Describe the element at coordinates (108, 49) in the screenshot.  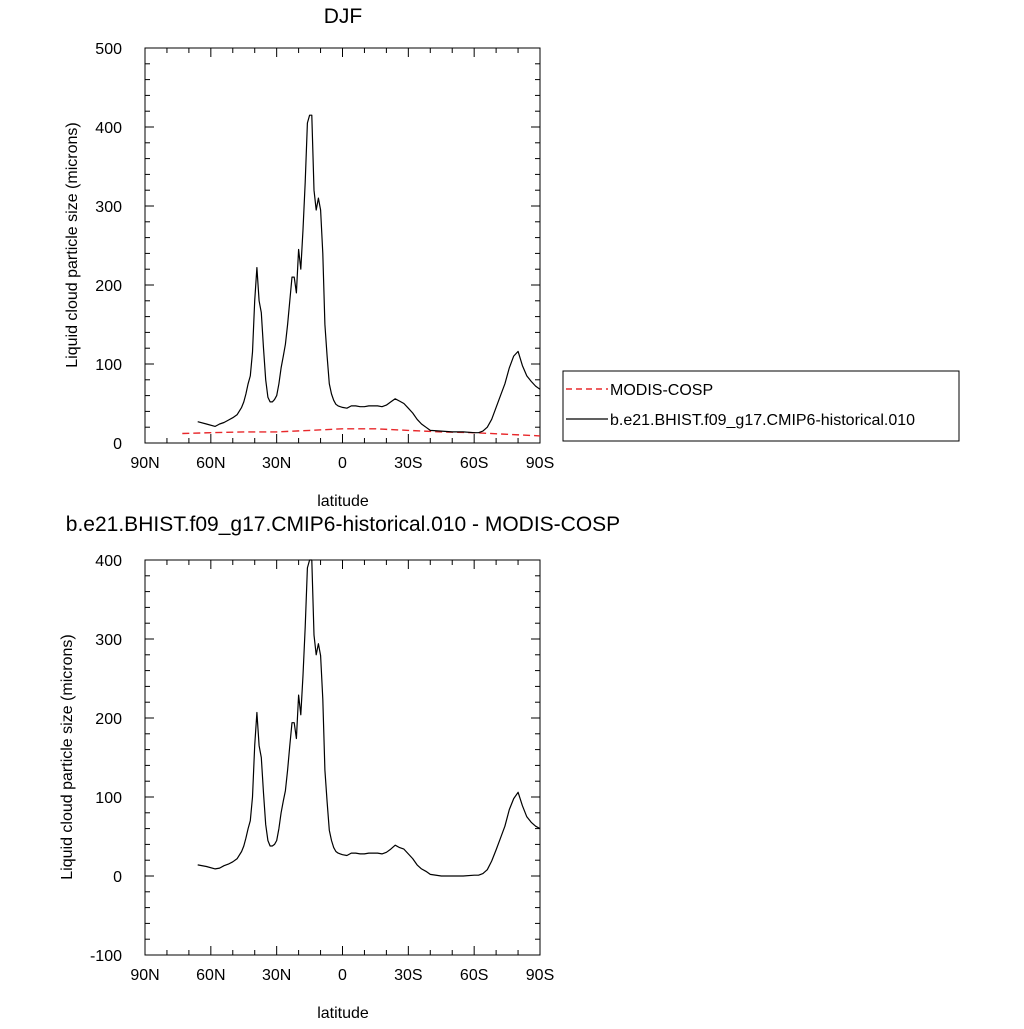
I see `y-tick-label: 500` at that location.